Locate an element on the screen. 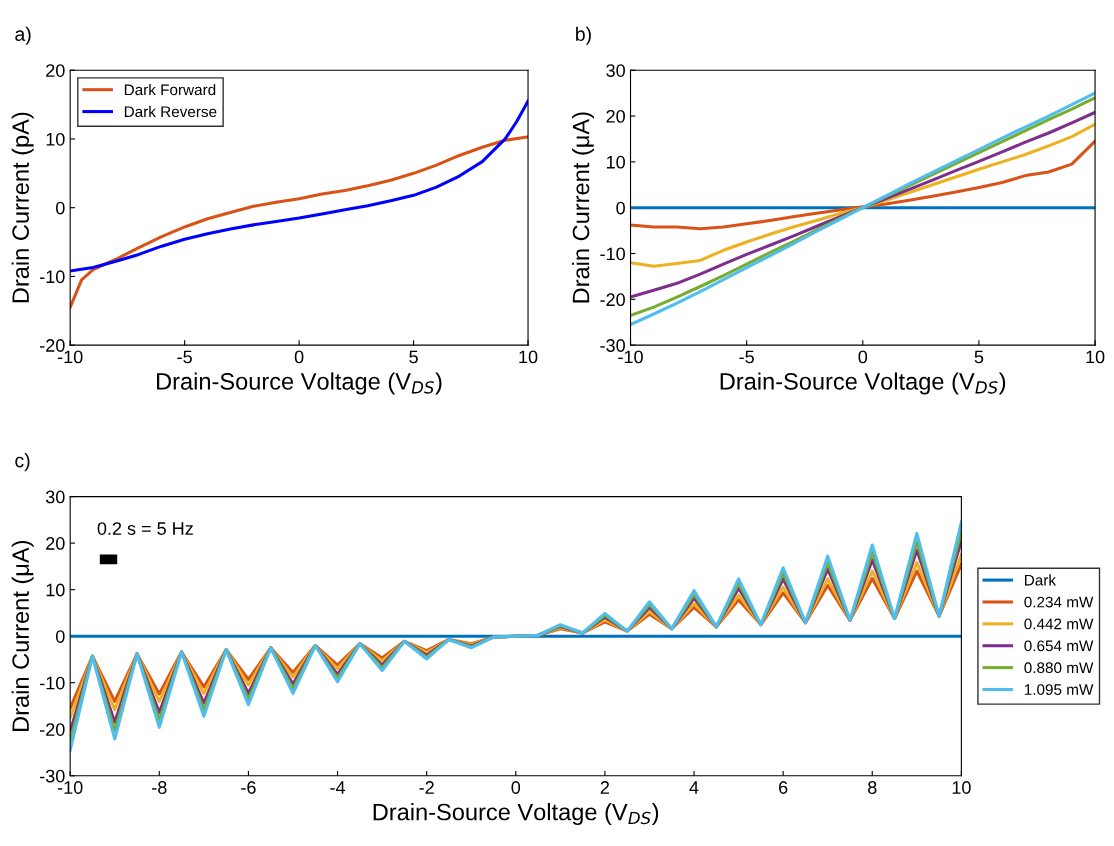  x-tick-label: -4 is located at coordinates (338, 787).